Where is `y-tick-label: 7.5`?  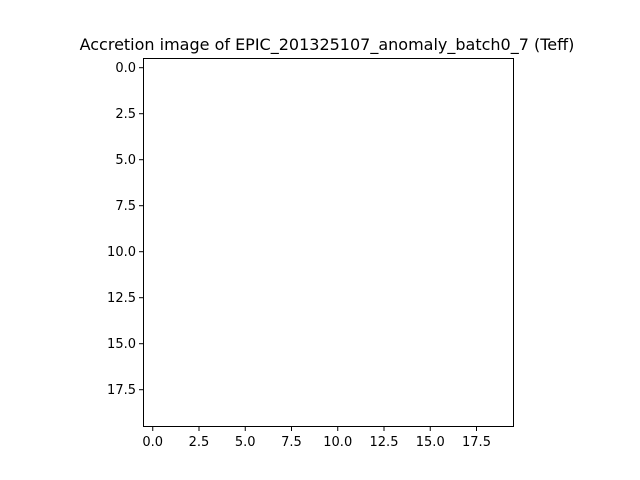 y-tick-label: 7.5 is located at coordinates (125, 206).